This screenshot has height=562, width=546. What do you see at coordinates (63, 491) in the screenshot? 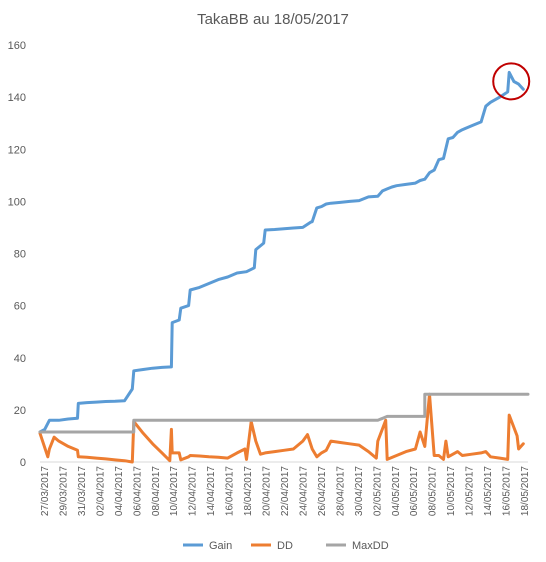
I see `x-tick-label: 29/03/2017` at bounding box center [63, 491].